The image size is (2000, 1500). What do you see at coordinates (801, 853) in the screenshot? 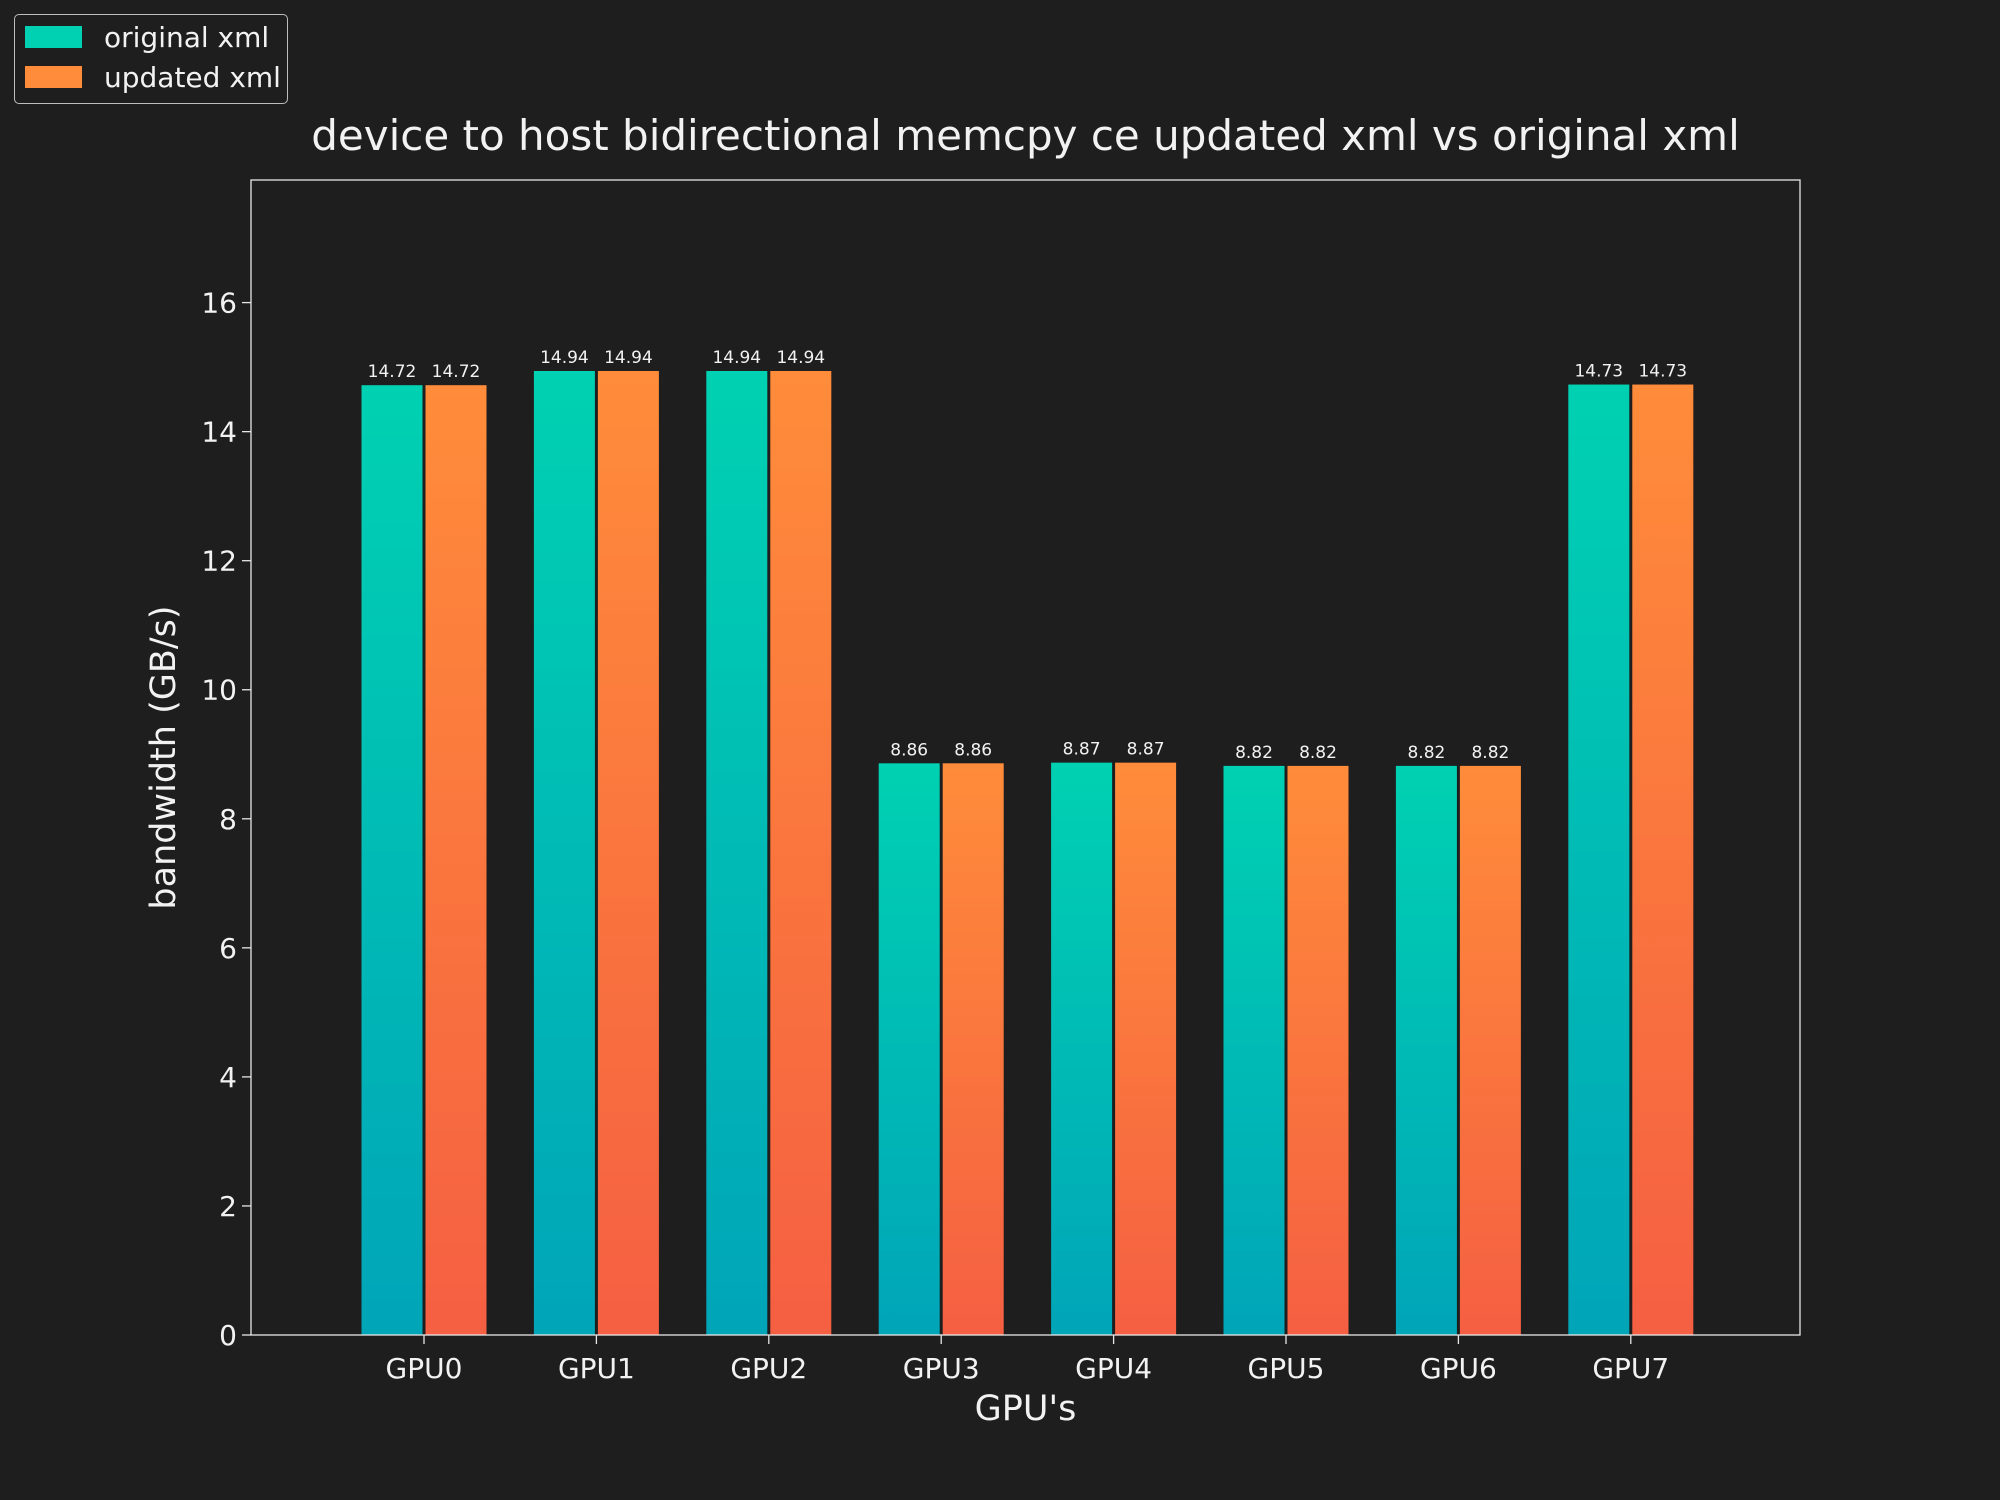
I see `bar-updated-xml-gpu2` at bounding box center [801, 853].